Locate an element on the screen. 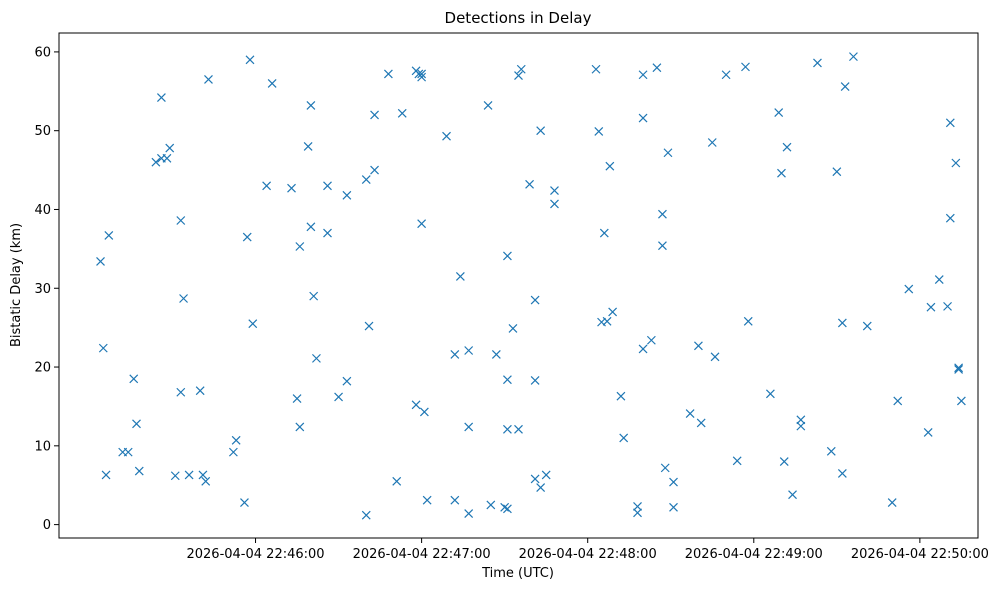 The width and height of the screenshot is (989, 590). y-axis-ticks: 0 10 20 30 40 50 60 is located at coordinates (46, 289).